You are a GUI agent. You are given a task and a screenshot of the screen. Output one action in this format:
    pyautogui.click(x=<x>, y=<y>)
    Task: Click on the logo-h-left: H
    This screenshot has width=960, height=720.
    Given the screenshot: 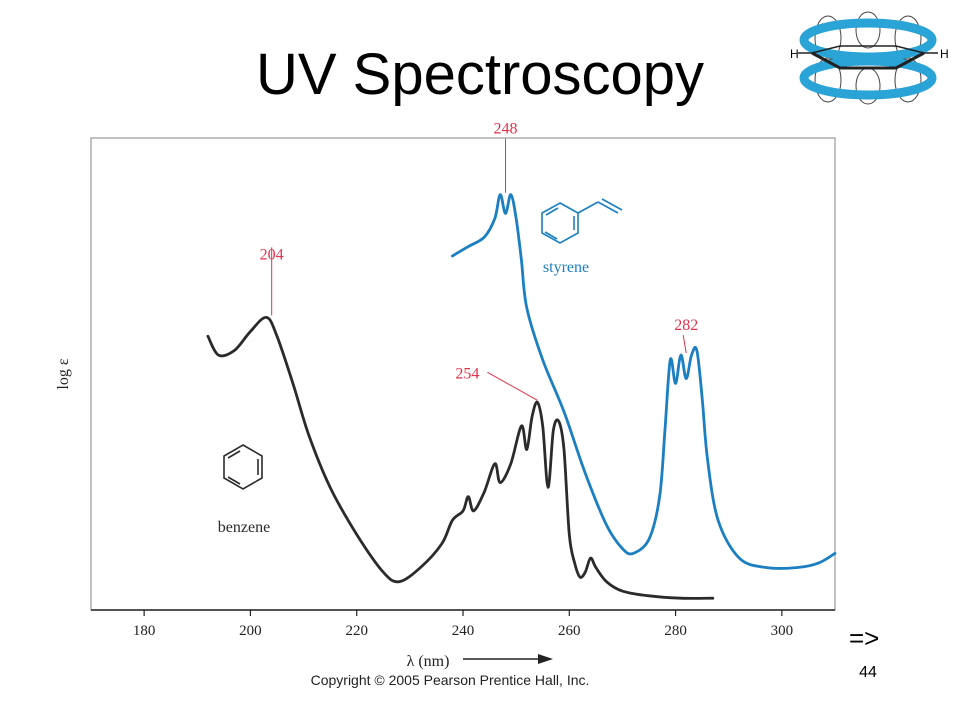 What is the action you would take?
    pyautogui.click(x=794, y=54)
    